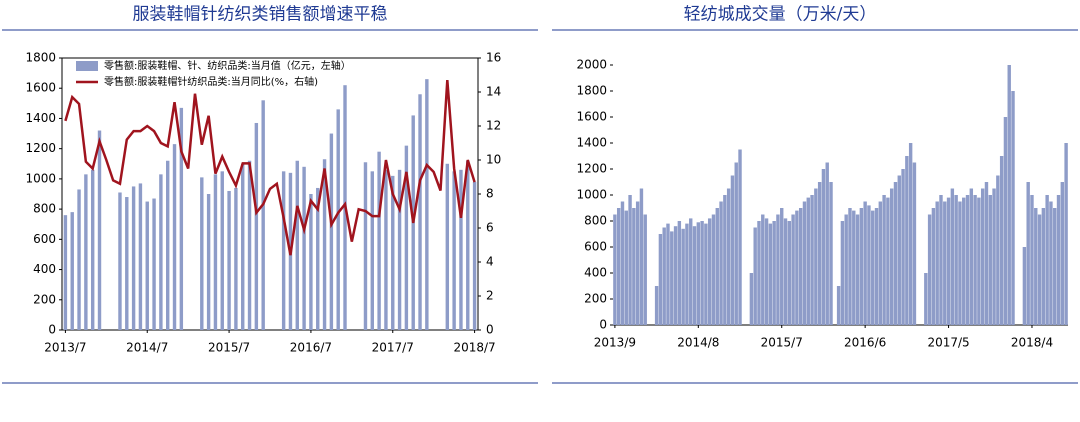 Image resolution: width=1080 pixels, height=422 pixels. What do you see at coordinates (493, 160) in the screenshot?
I see `y2-tick-label: 10` at bounding box center [493, 160].